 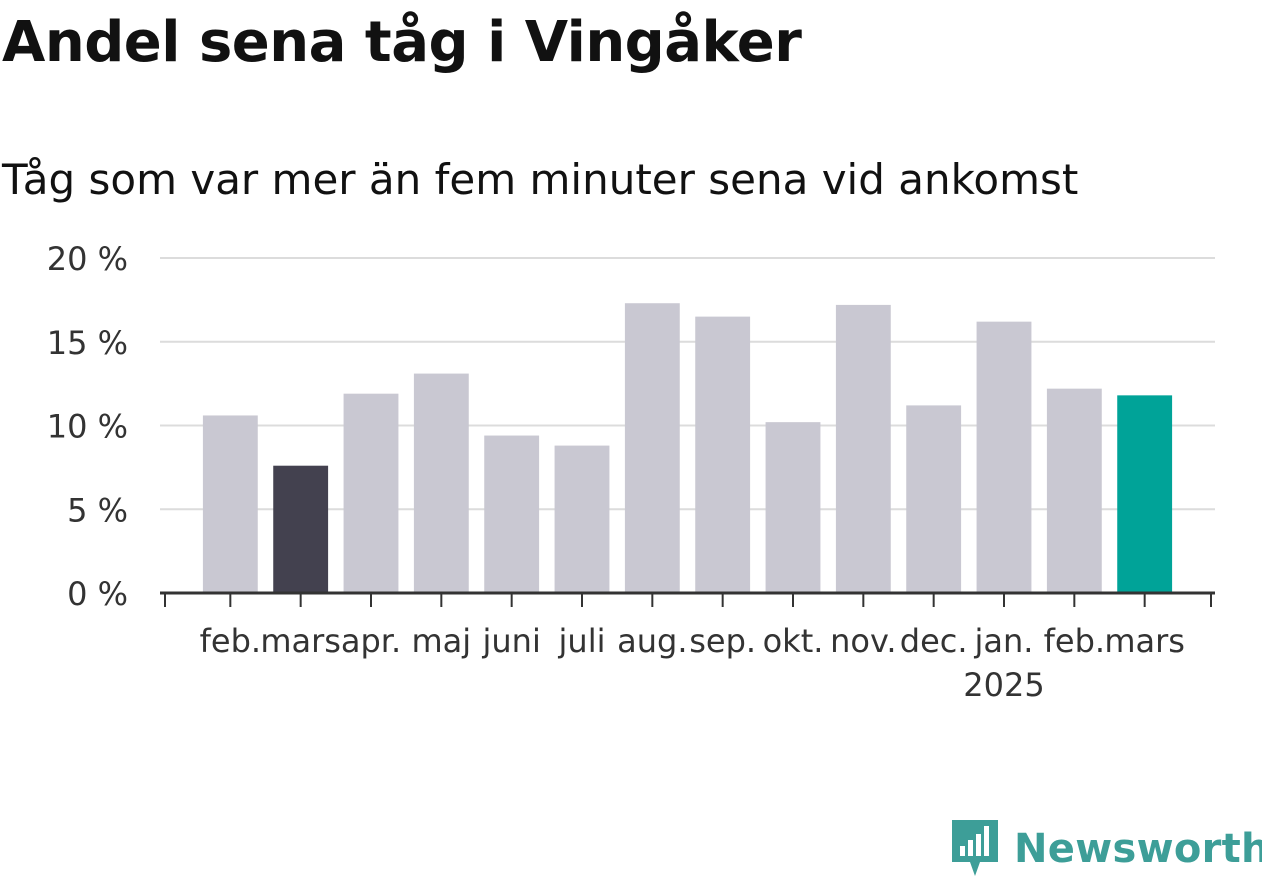 What do you see at coordinates (97, 594) in the screenshot?
I see `y-tick-label: 0 %` at bounding box center [97, 594].